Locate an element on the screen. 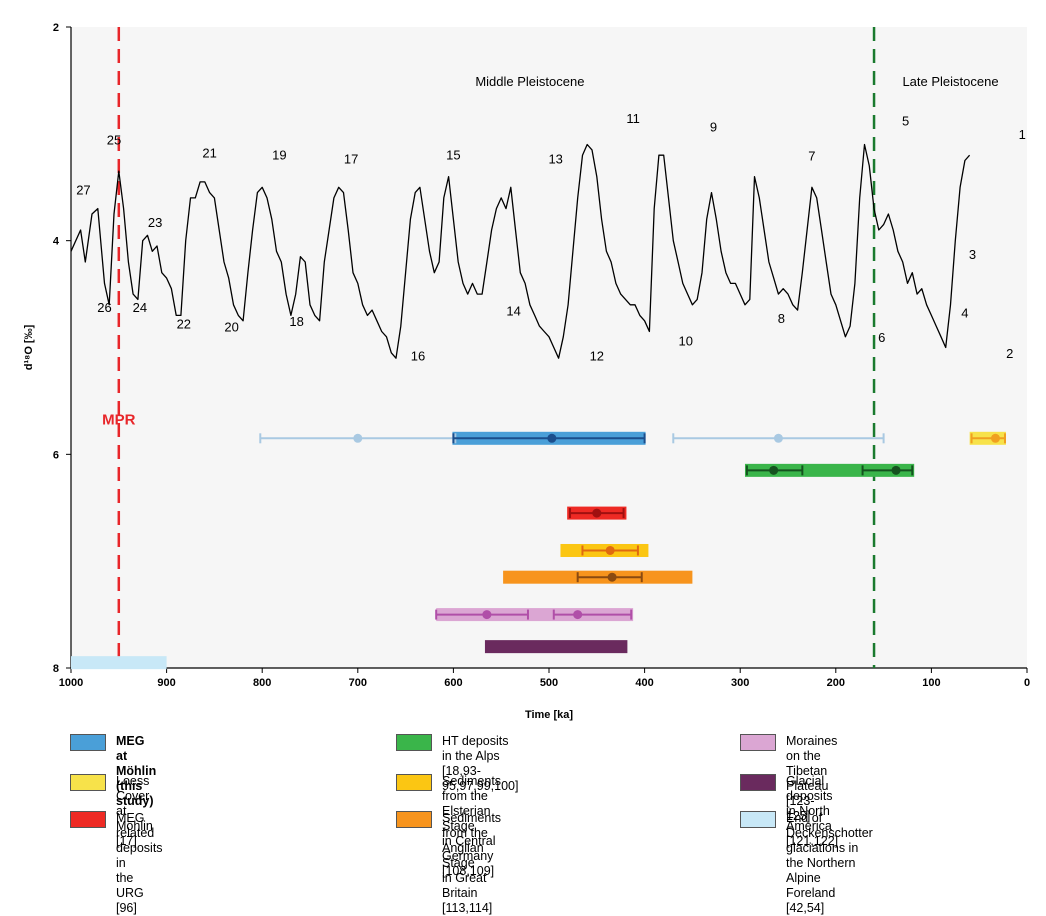 Image resolution: width=1046 pixels, height=916 pixels. mis-stage-label: 8 is located at coordinates (781, 318).